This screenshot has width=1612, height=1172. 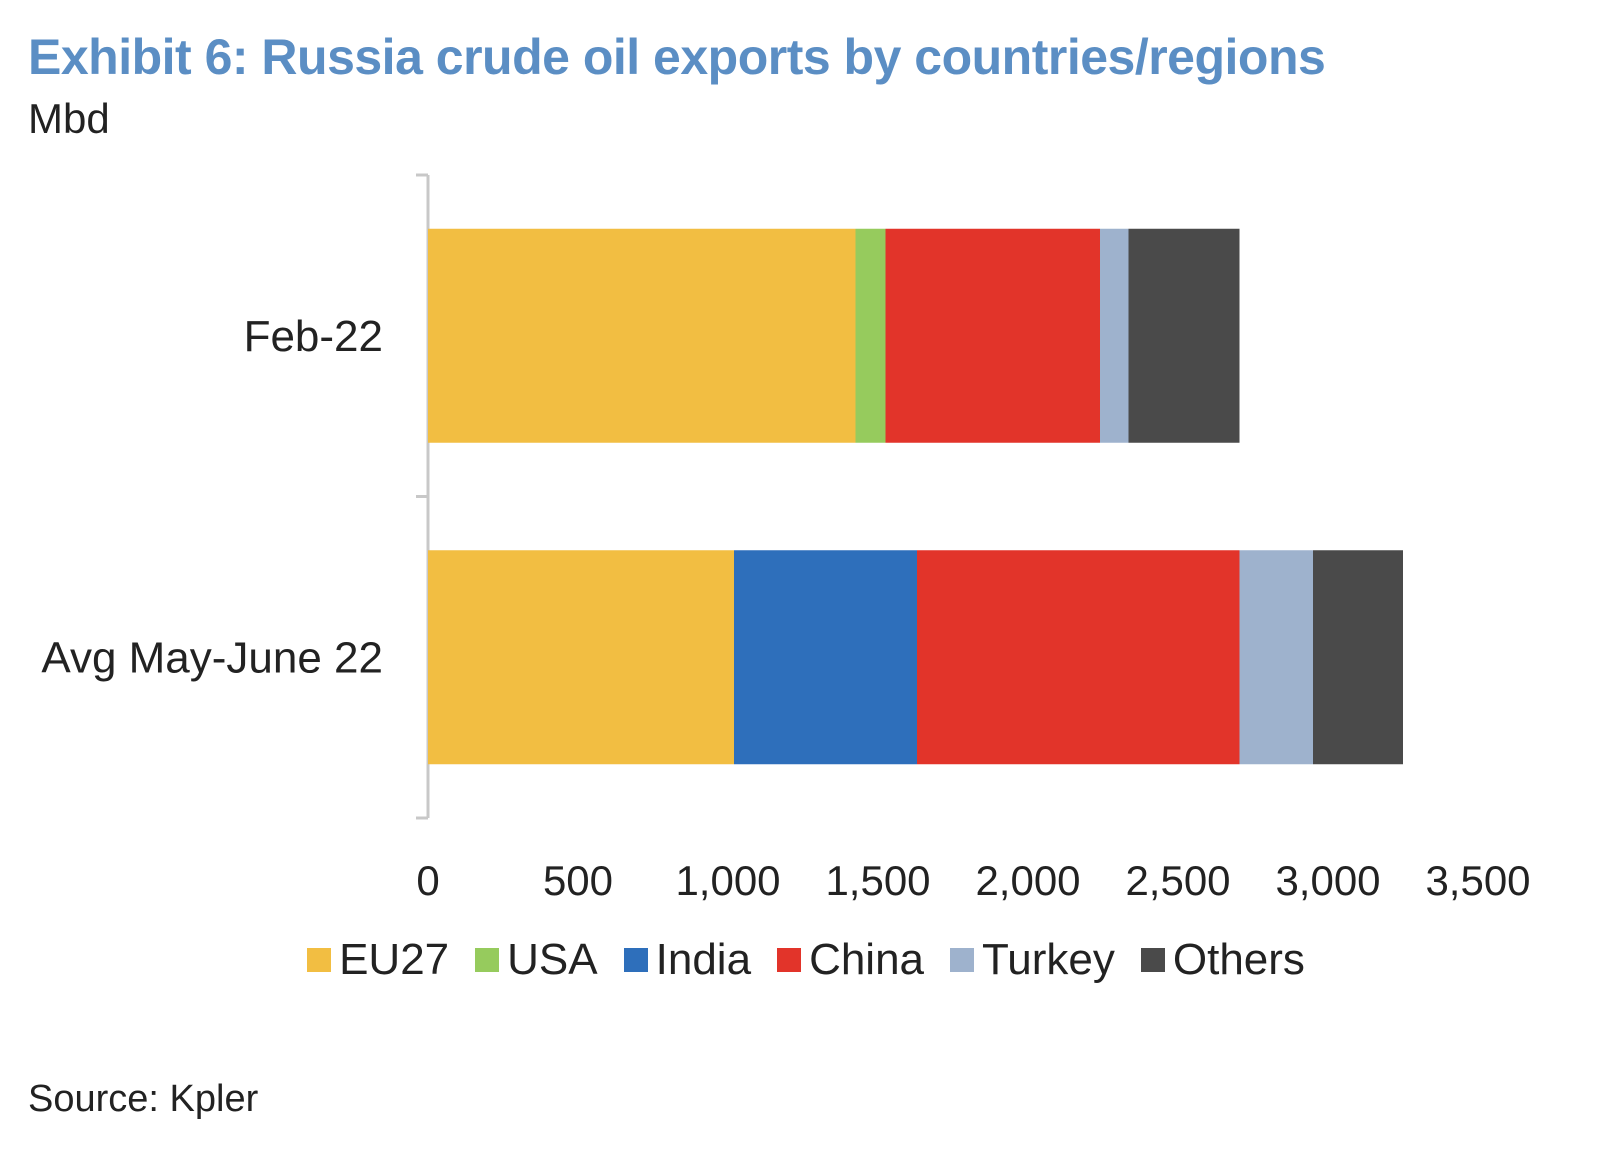 I want to click on bar-segment-usa, so click(x=870, y=335).